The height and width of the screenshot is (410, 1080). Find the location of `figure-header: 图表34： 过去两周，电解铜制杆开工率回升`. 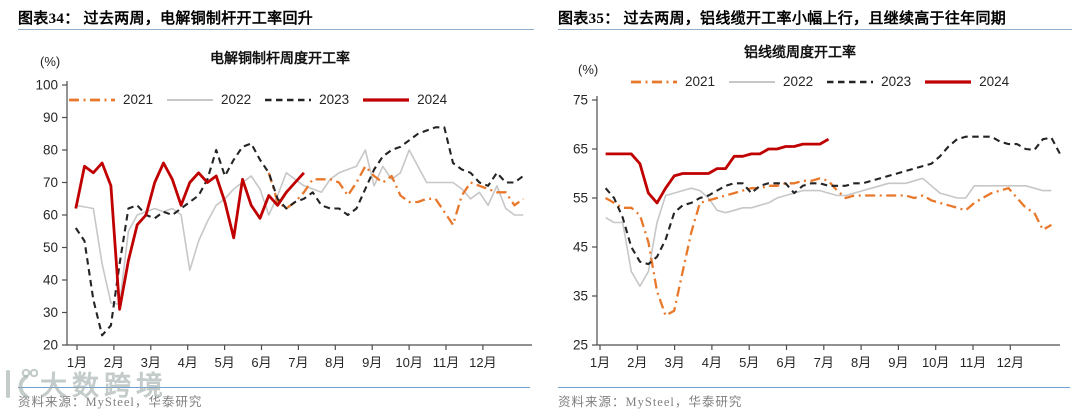

figure-header: 图表34： 过去两周，电解铜制杆开工率回升 is located at coordinates (166, 19).